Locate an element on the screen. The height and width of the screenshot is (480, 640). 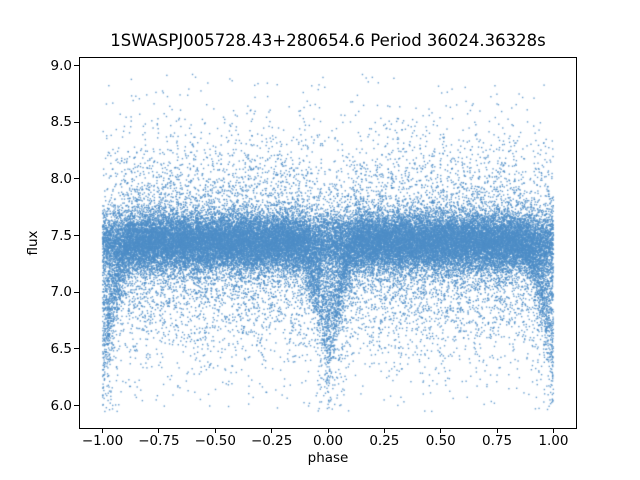
y-tick-label: 8.5 is located at coordinates (61, 122).